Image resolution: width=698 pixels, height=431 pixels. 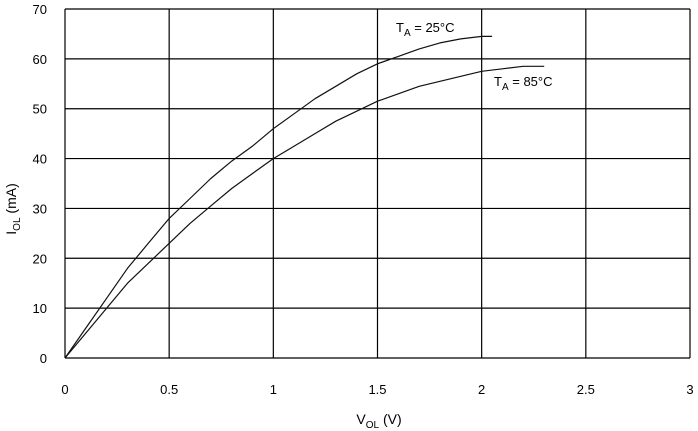 What do you see at coordinates (169, 389) in the screenshot?
I see `x-tick-label: 0.5` at bounding box center [169, 389].